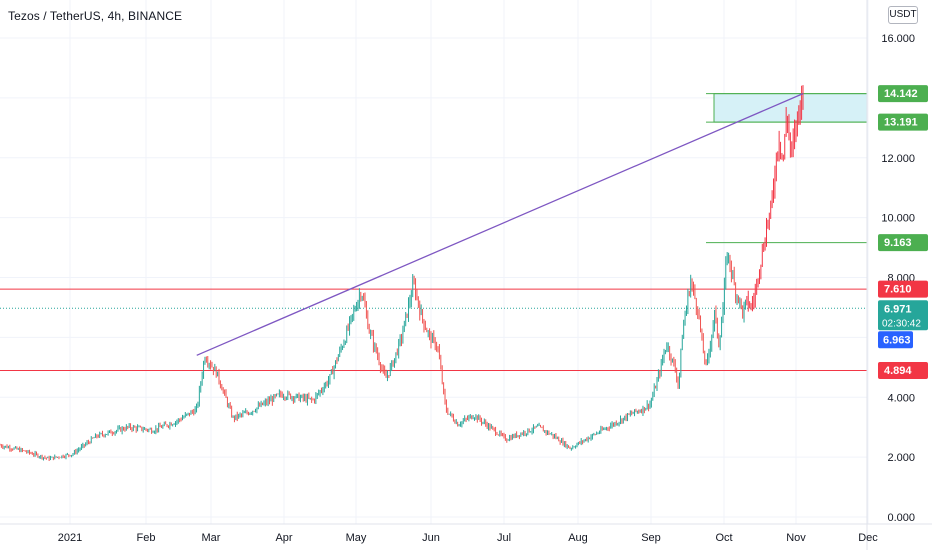 This screenshot has width=932, height=550. I want to click on last-close-badge-bg, so click(895, 340).